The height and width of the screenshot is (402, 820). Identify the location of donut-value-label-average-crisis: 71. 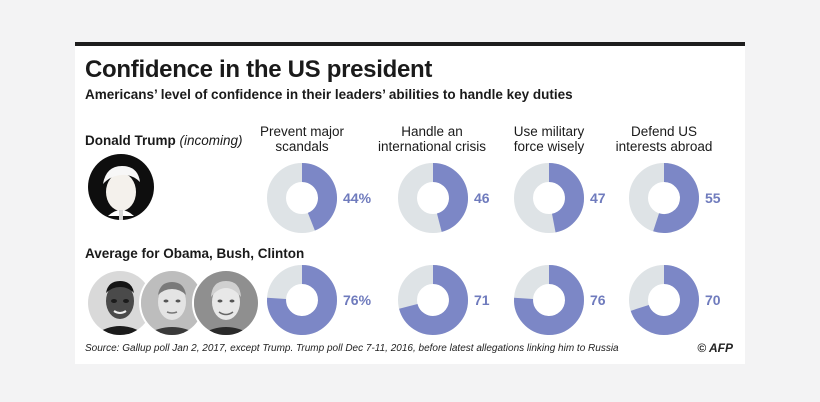
(482, 300).